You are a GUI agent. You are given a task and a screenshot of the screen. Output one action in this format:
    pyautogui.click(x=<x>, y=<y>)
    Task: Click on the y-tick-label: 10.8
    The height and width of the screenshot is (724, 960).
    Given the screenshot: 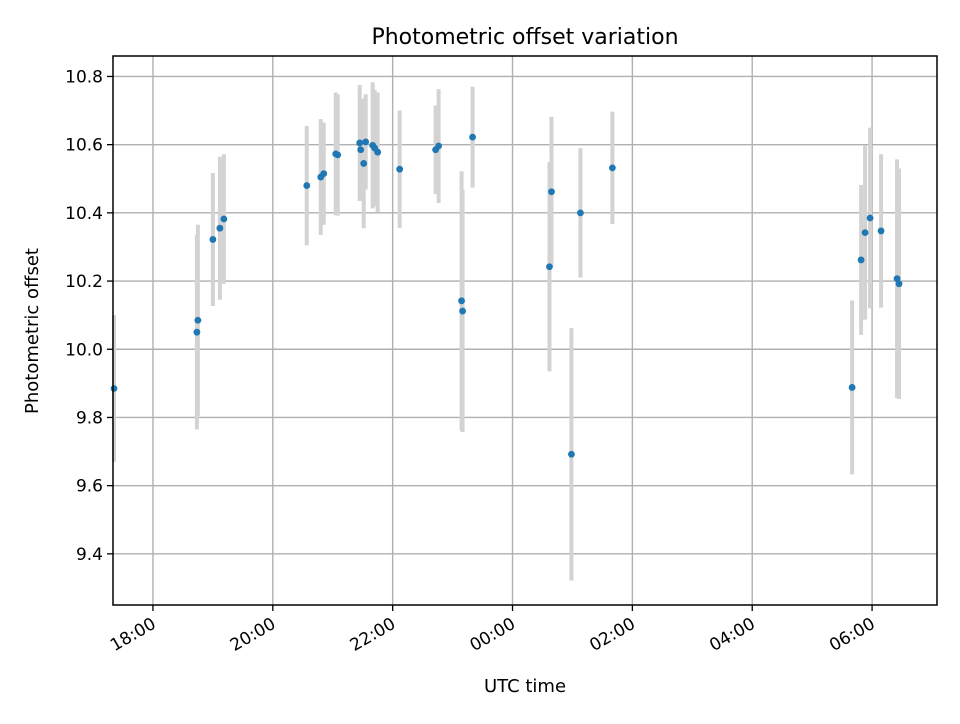 What is the action you would take?
    pyautogui.click(x=84, y=77)
    